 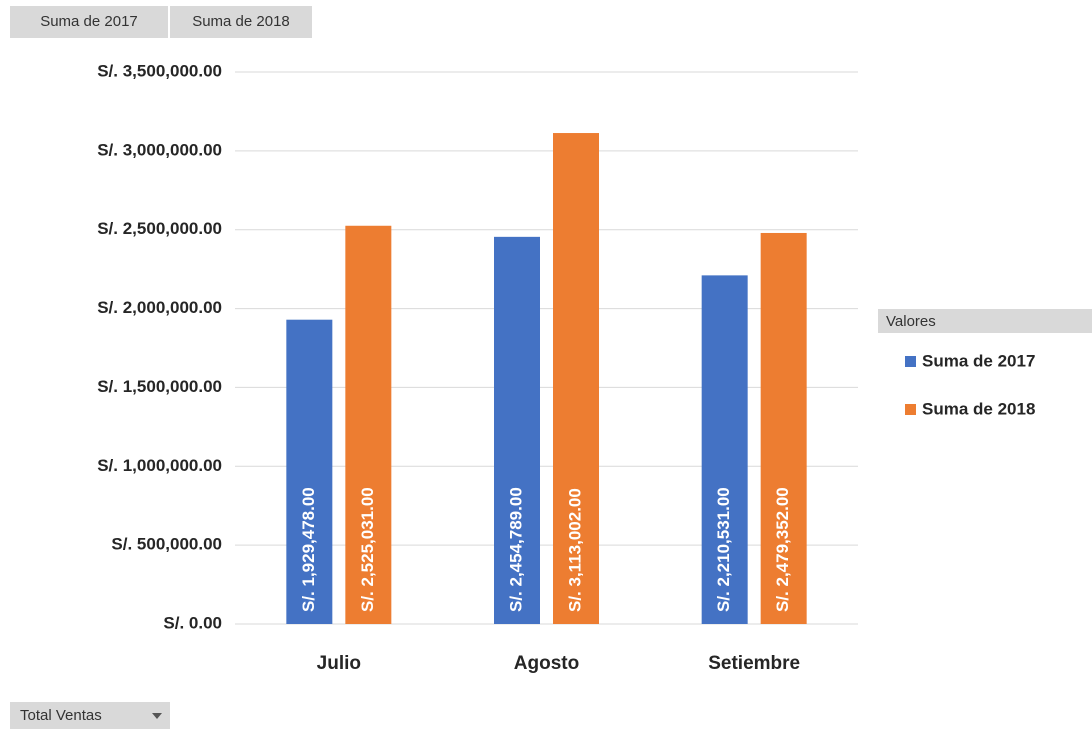 I want to click on data-label: S/. 3,113,002.00, so click(x=574, y=550).